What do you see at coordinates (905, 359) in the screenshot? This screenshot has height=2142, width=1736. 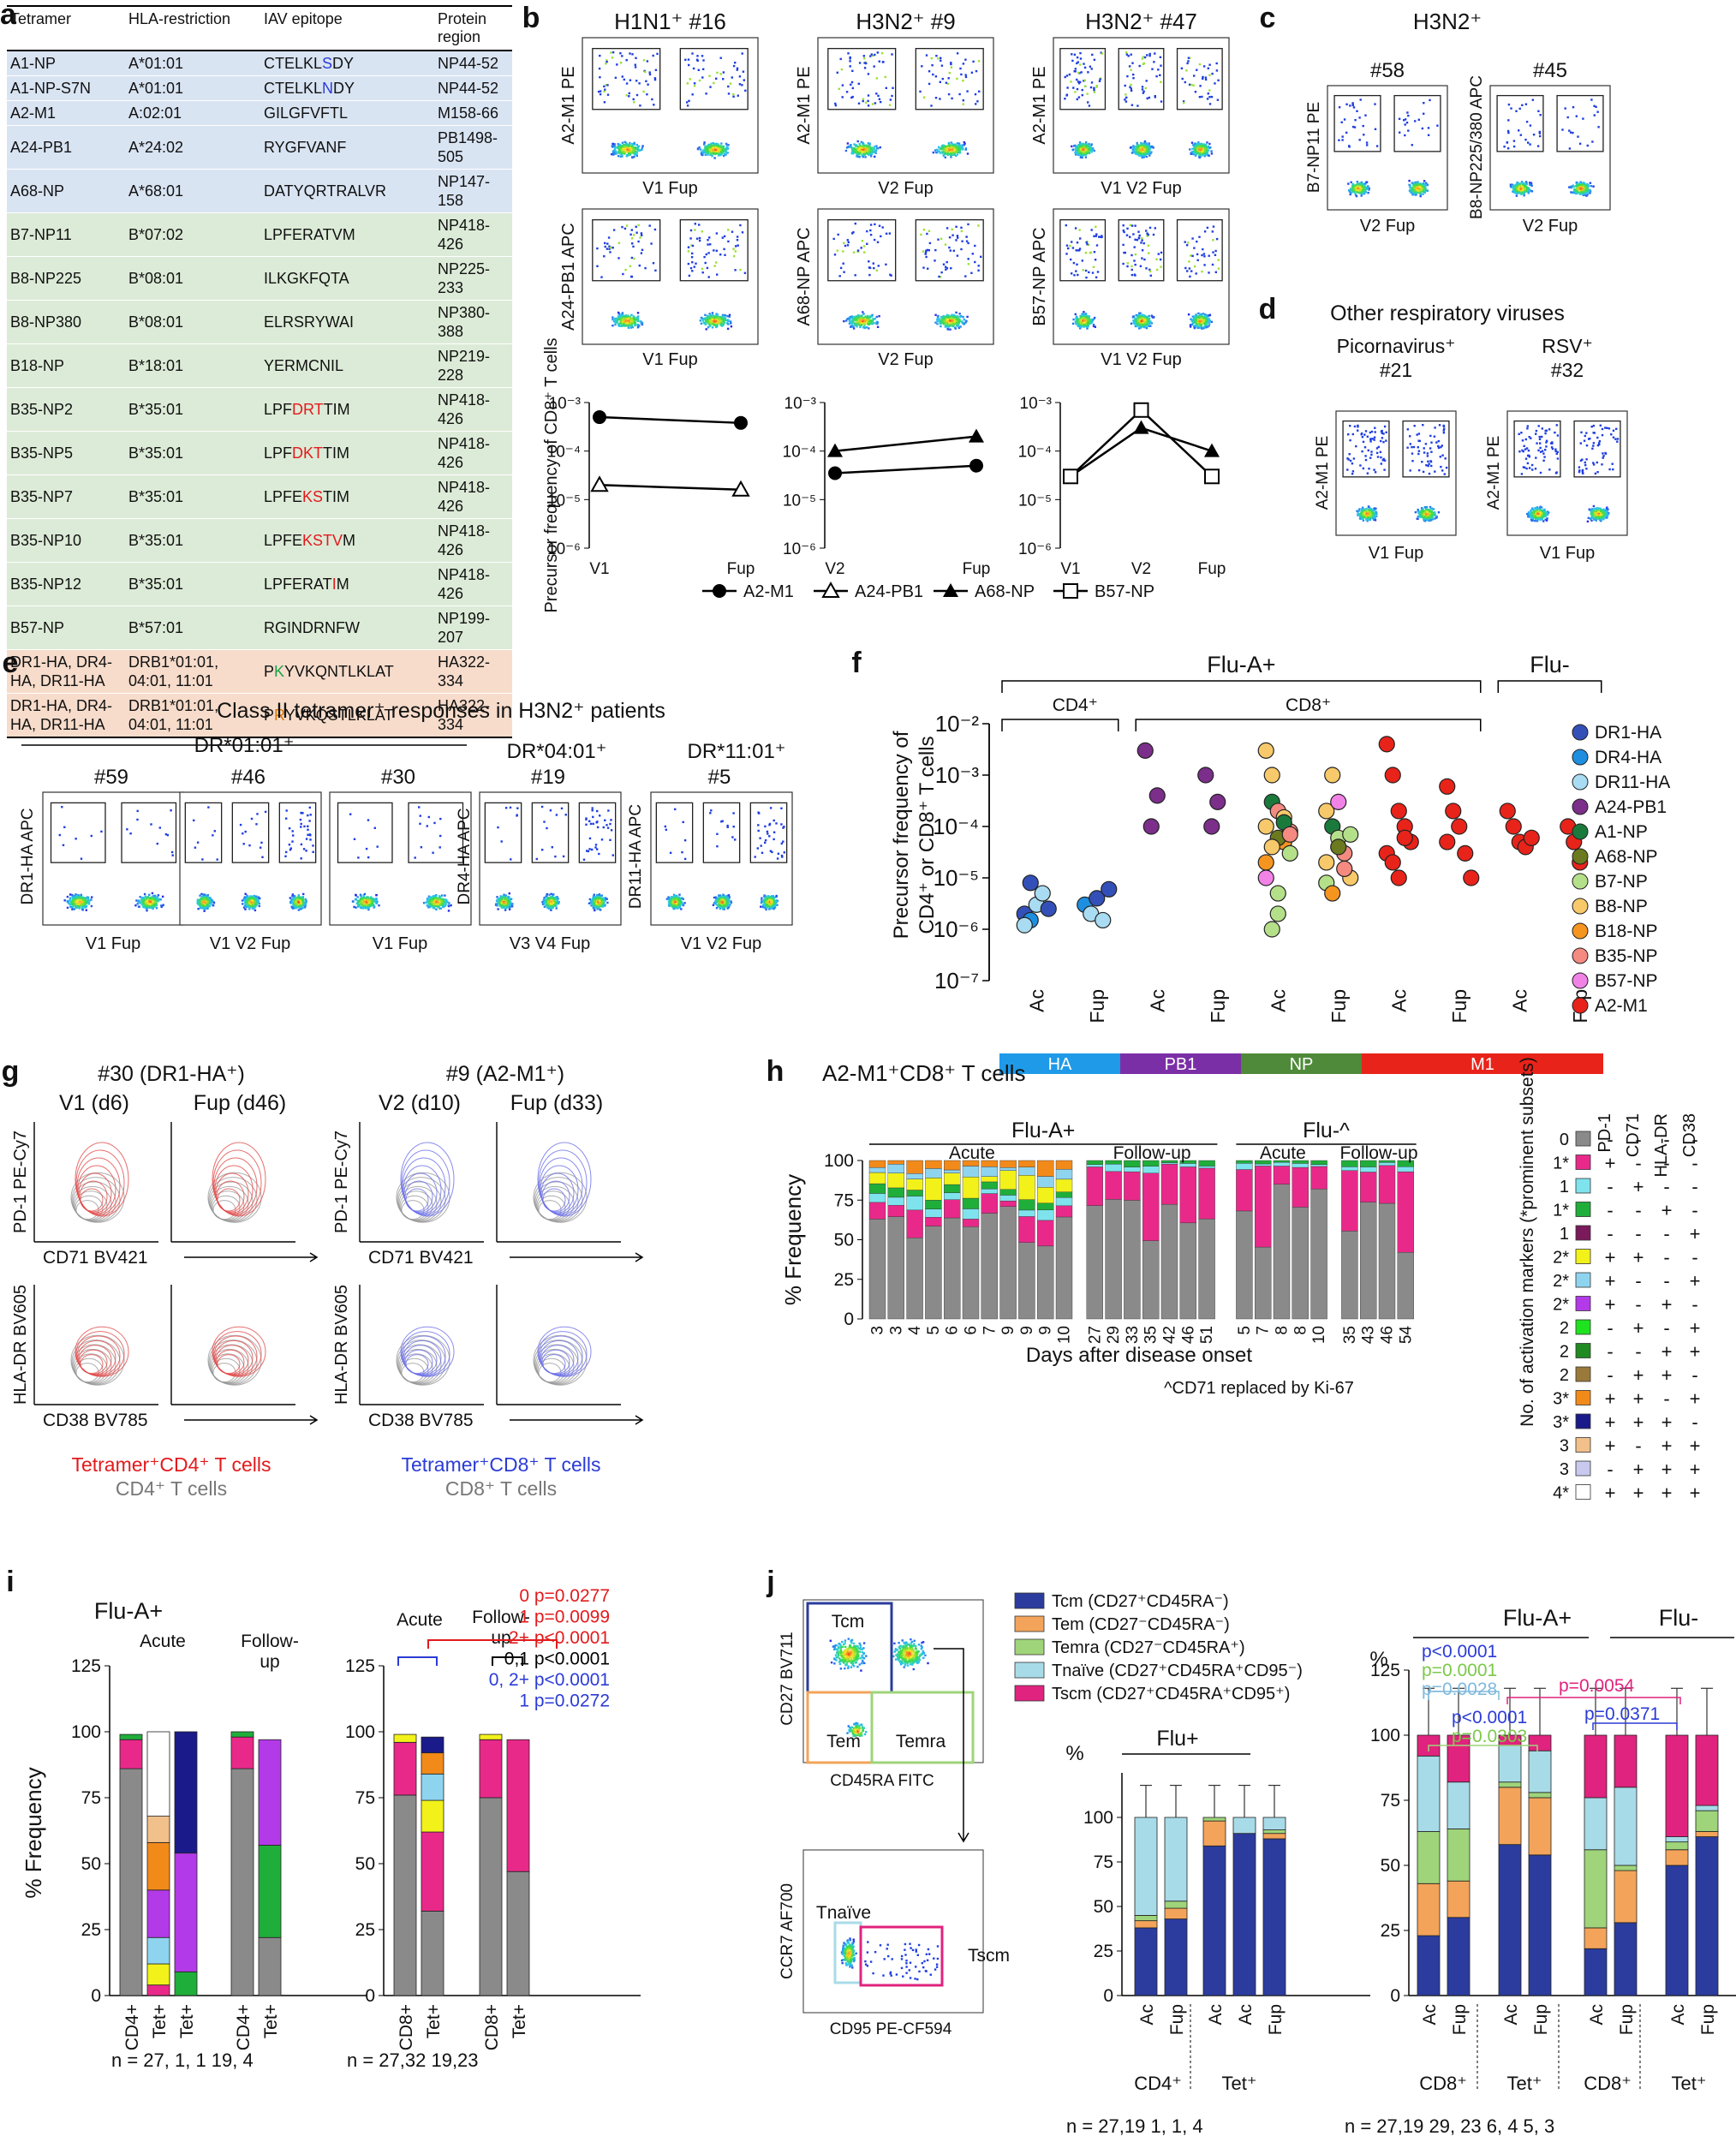 I see `x-axis-label: V2 Fup` at bounding box center [905, 359].